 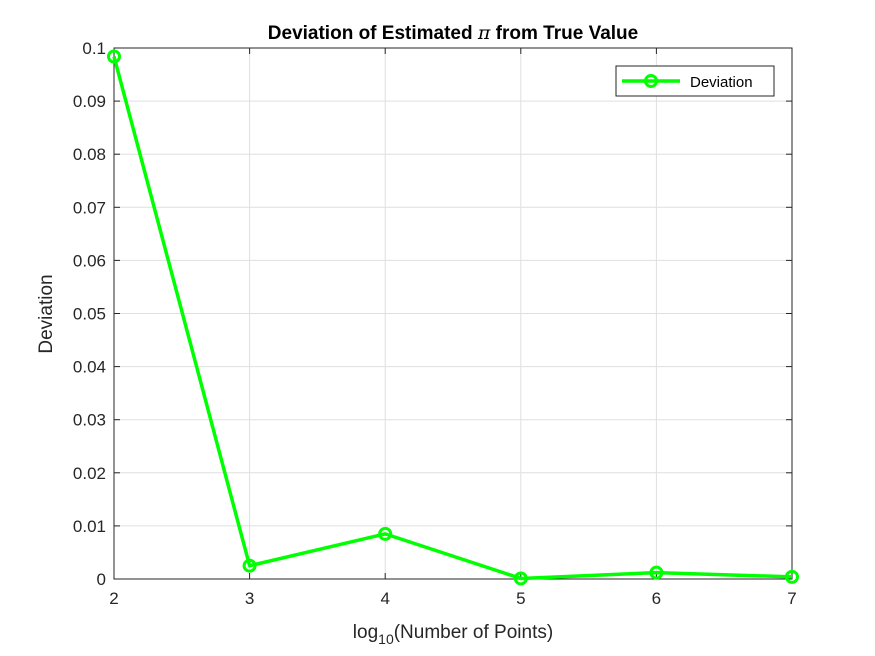 I want to click on y-tick-label: 0.08, so click(x=89, y=154).